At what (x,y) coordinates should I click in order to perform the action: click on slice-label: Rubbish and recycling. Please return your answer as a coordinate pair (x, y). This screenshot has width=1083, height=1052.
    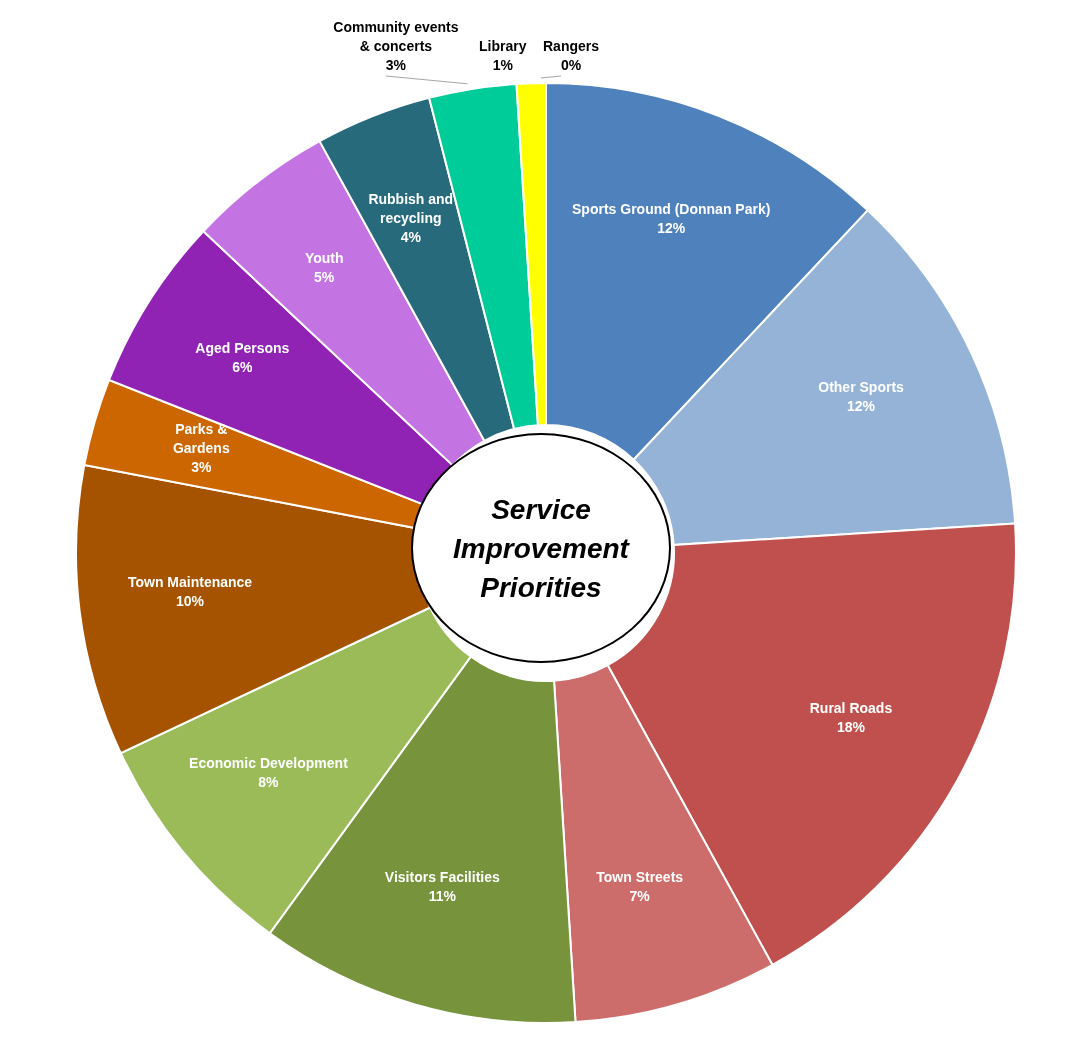
    Looking at the image, I should click on (411, 208).